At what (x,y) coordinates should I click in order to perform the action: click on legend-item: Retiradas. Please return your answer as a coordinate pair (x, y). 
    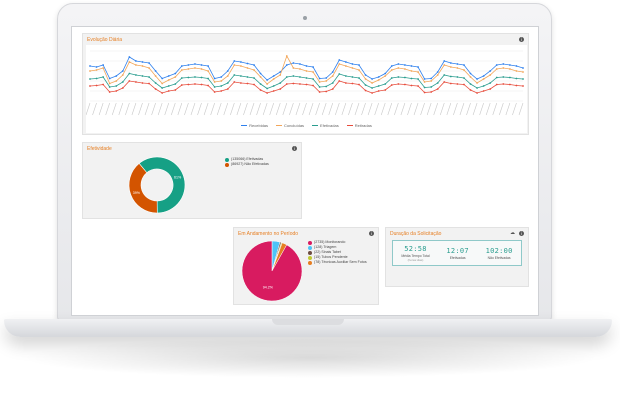
    Looking at the image, I should click on (359, 125).